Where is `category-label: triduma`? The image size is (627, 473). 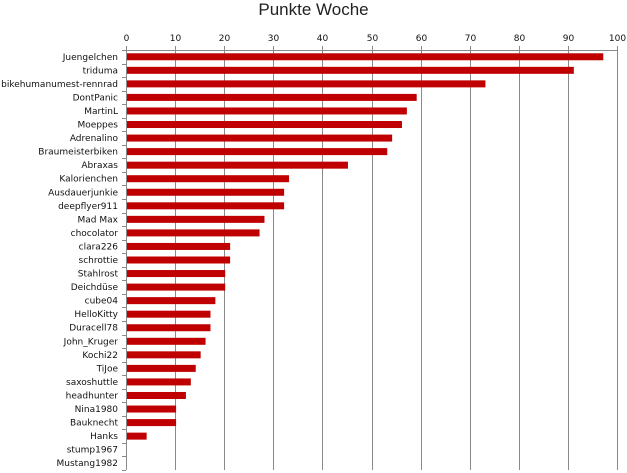
category-label: triduma is located at coordinates (100, 71).